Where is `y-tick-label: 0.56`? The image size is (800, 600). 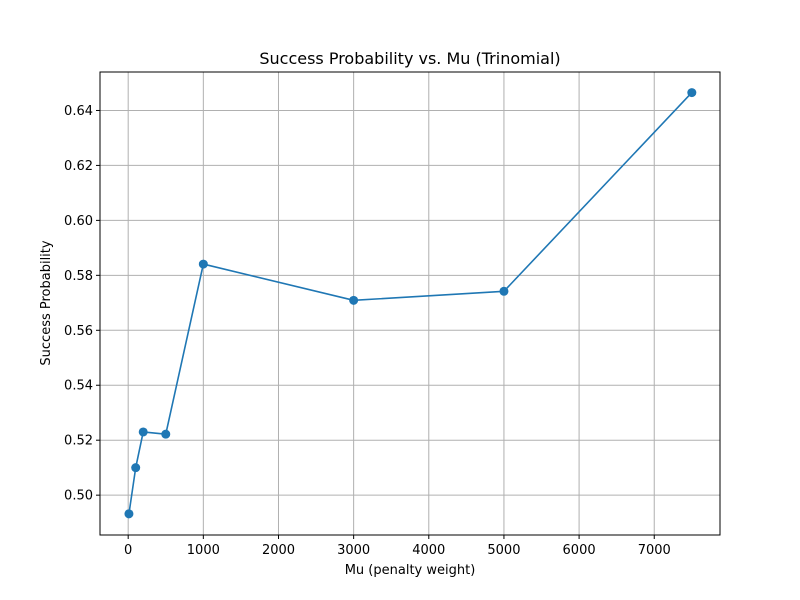
y-tick-label: 0.56 is located at coordinates (78, 331).